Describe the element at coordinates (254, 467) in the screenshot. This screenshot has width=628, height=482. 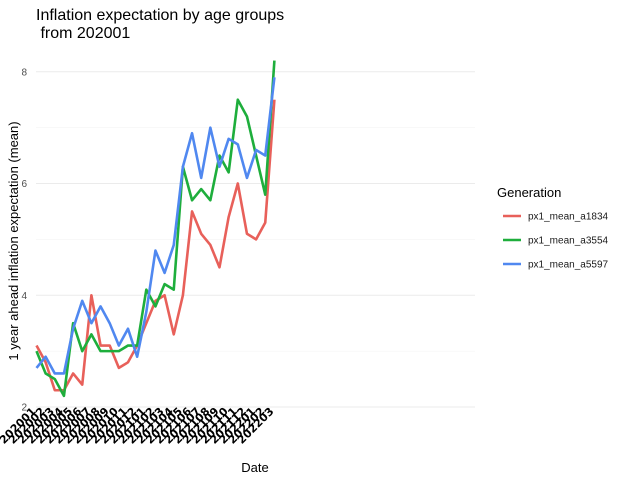
I see `x-axis-title: Date` at that location.